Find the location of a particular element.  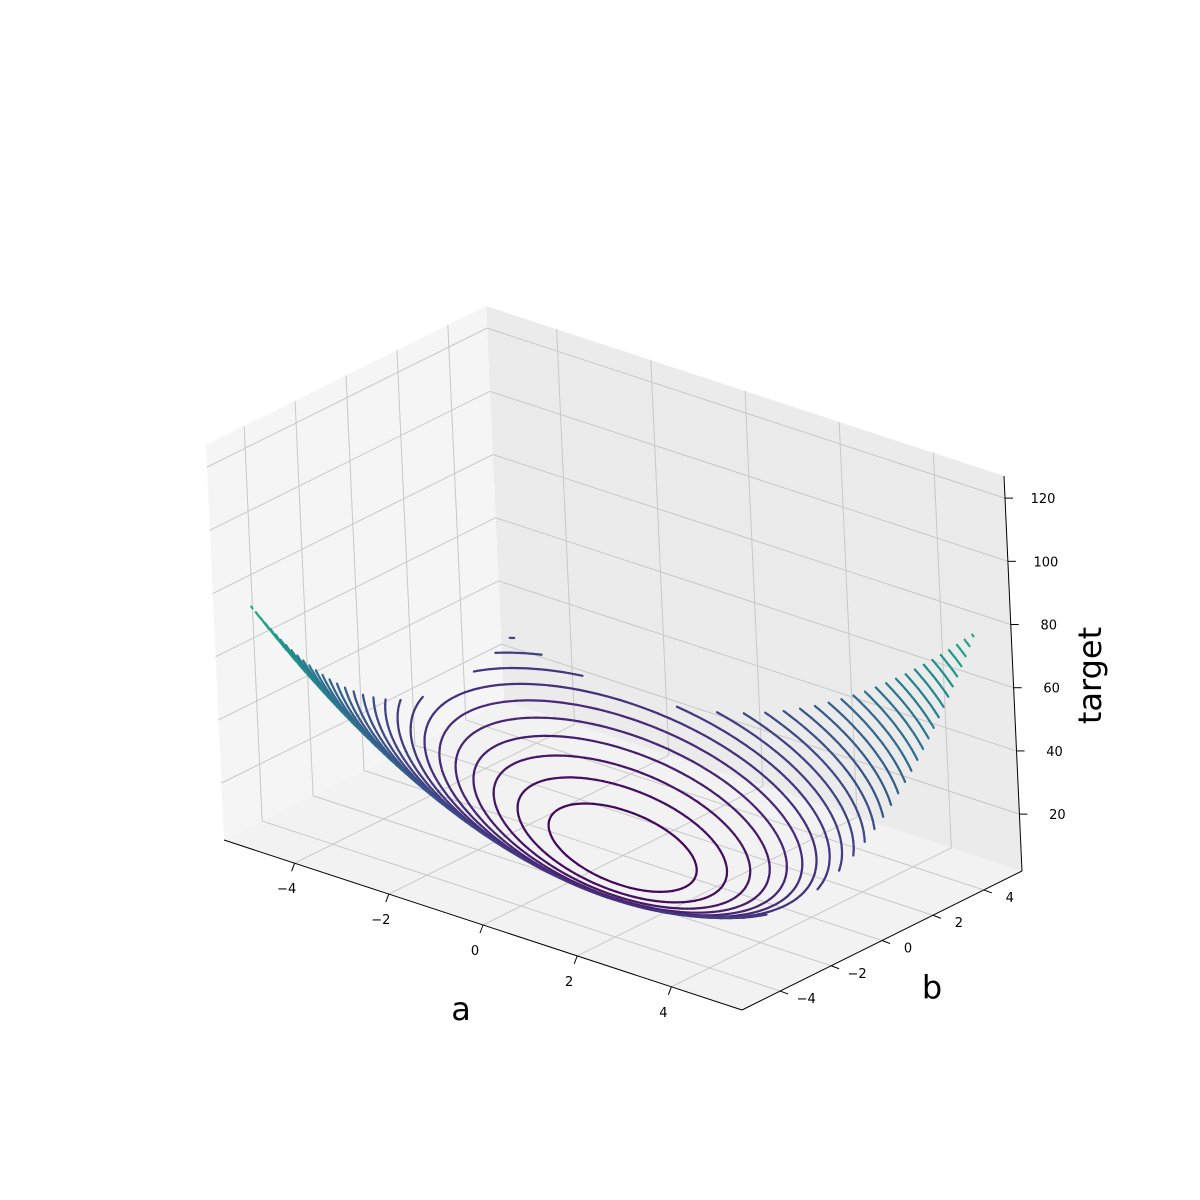

z-tick-label: 120 is located at coordinates (1043, 499).